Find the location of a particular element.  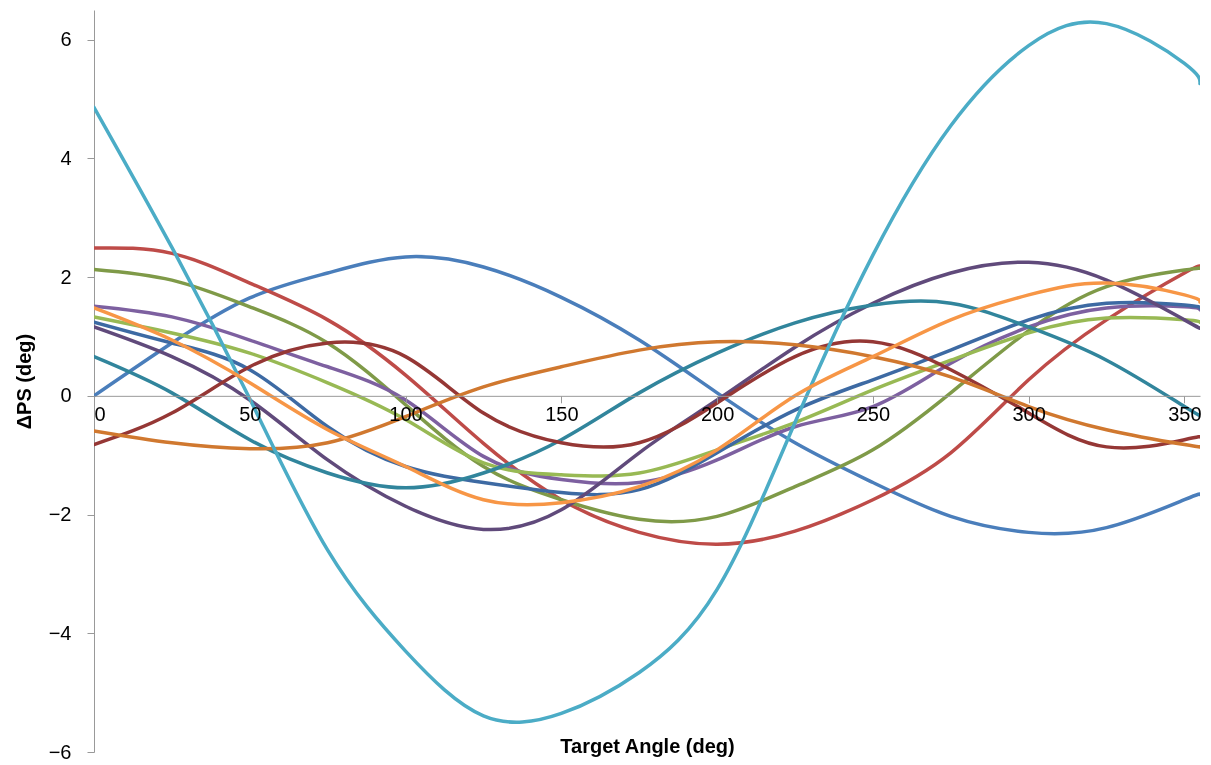

y-tick-label: 6 is located at coordinates (66, 39).